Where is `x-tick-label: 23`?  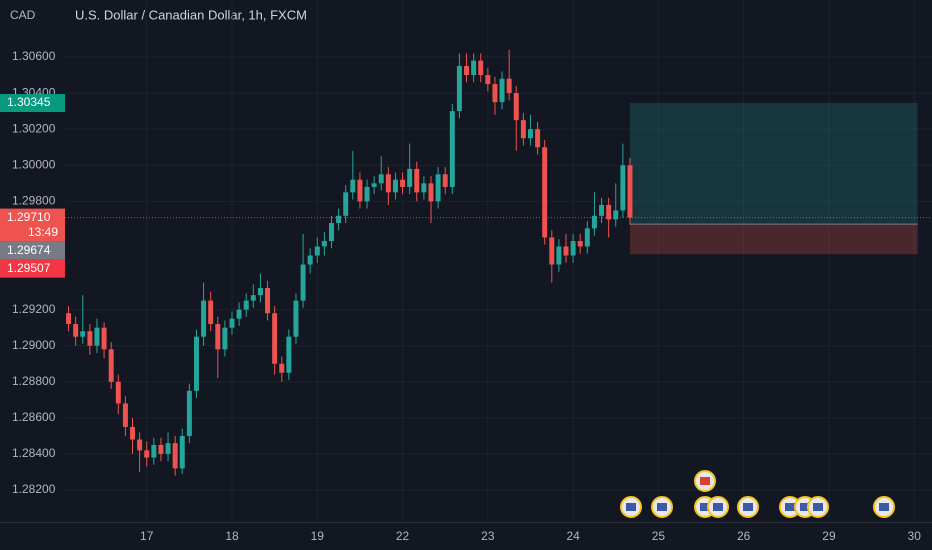
x-tick-label: 23 is located at coordinates (488, 536).